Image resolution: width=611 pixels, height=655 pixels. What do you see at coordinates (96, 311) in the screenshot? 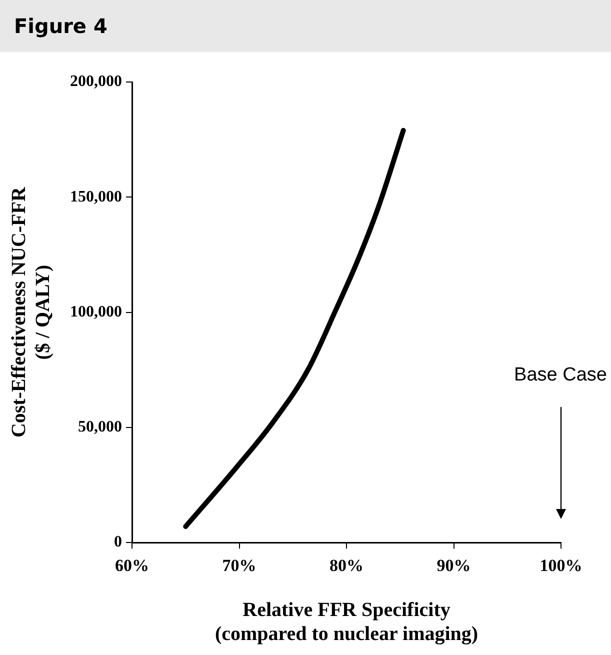
I see `y-tick-label: 100,000` at bounding box center [96, 311].